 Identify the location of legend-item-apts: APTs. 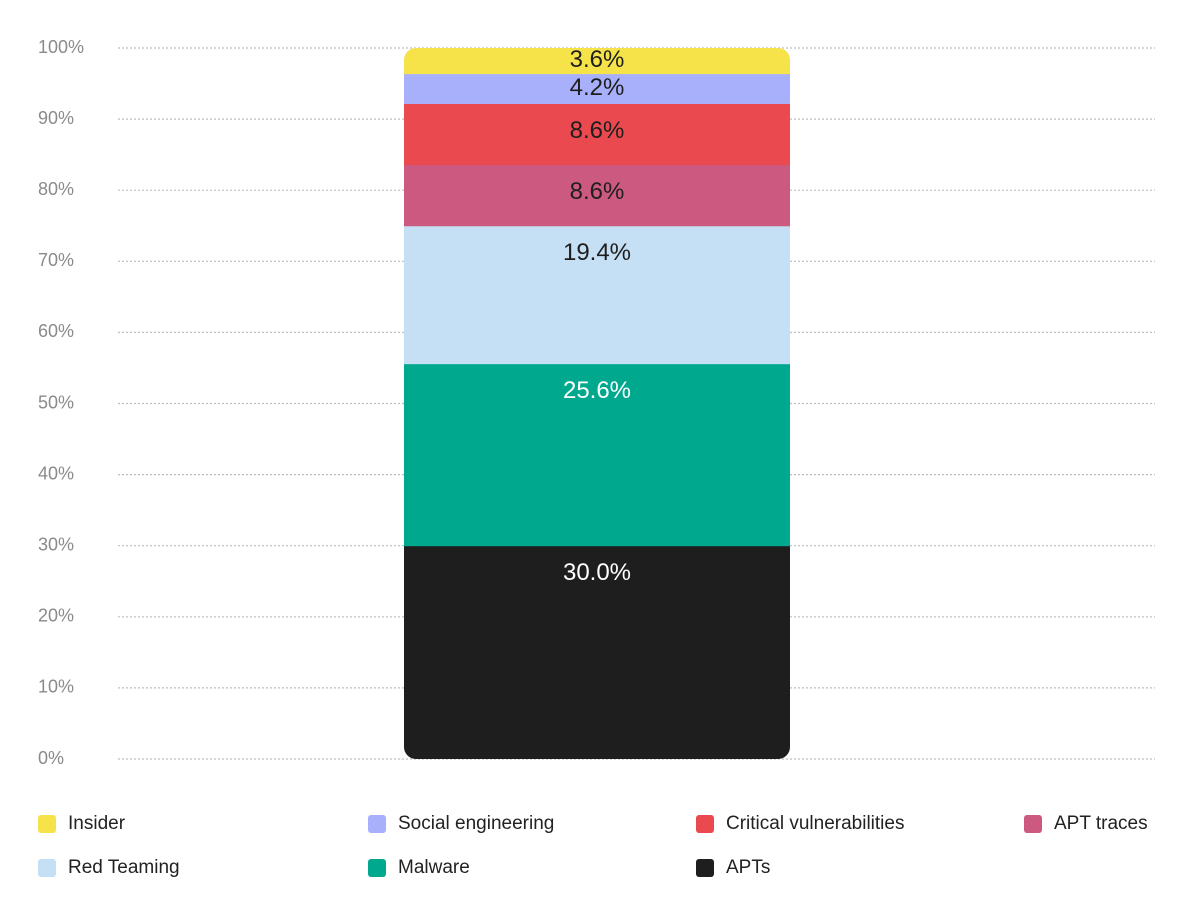
(733, 868).